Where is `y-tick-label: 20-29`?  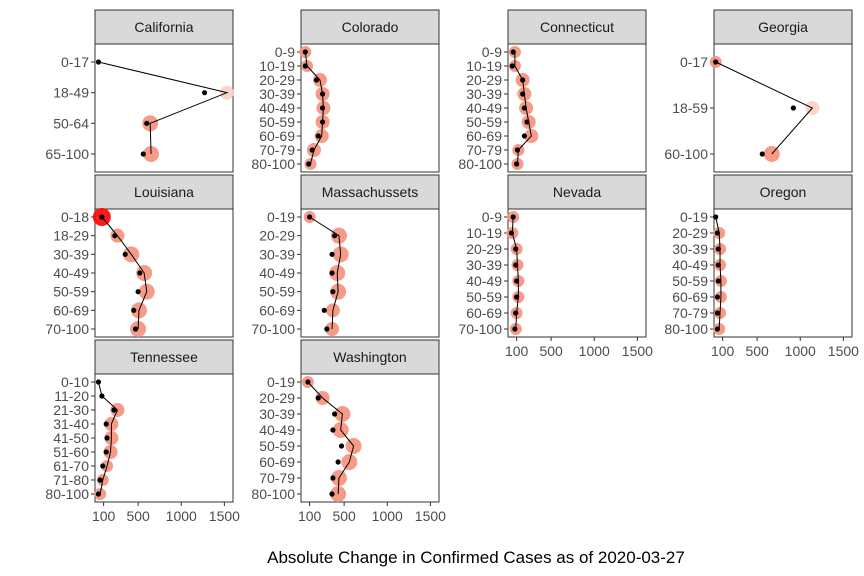
y-tick-label: 20-29 is located at coordinates (690, 233).